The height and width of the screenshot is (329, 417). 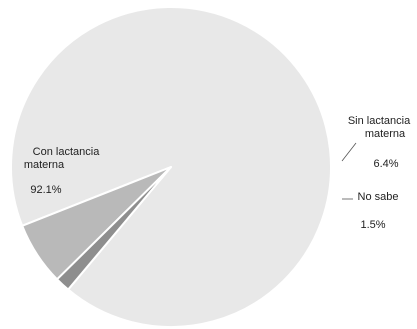 I want to click on slice-label-sin-lactancia-line-1: Sin lactancia, so click(x=379, y=121).